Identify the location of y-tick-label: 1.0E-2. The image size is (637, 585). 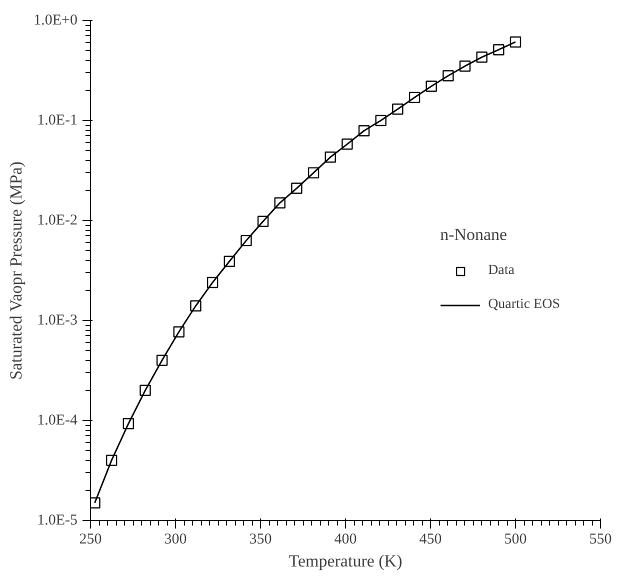
(57, 220).